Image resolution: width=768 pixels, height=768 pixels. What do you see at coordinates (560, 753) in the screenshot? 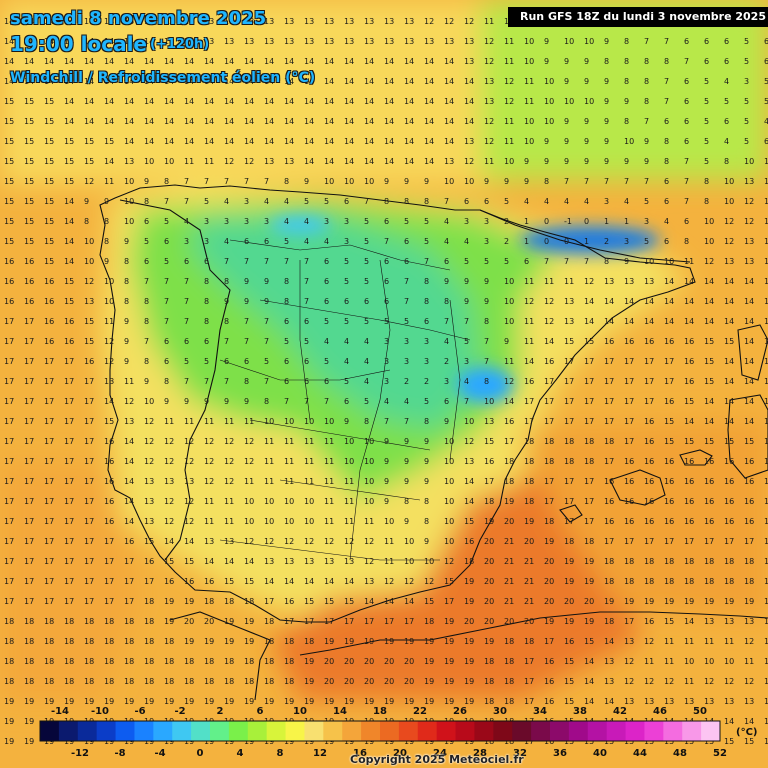
I see `legend-bottom-tick: 36` at bounding box center [560, 753].